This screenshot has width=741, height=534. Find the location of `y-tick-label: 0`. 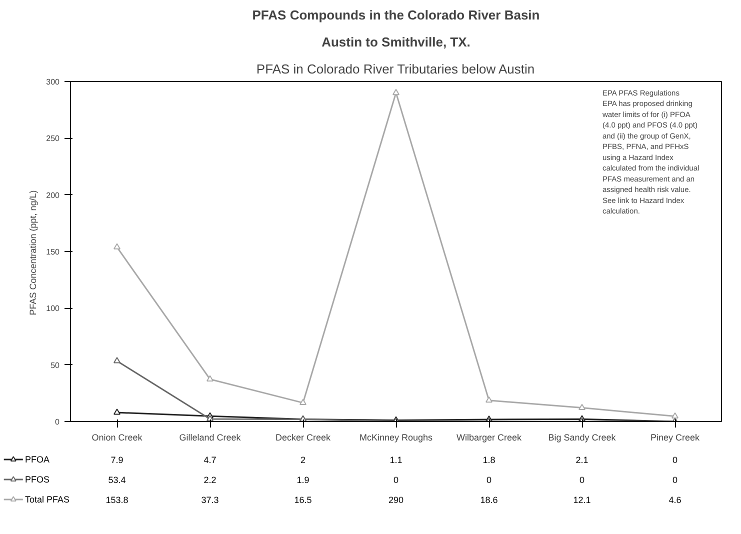

y-tick-label: 0 is located at coordinates (57, 422).